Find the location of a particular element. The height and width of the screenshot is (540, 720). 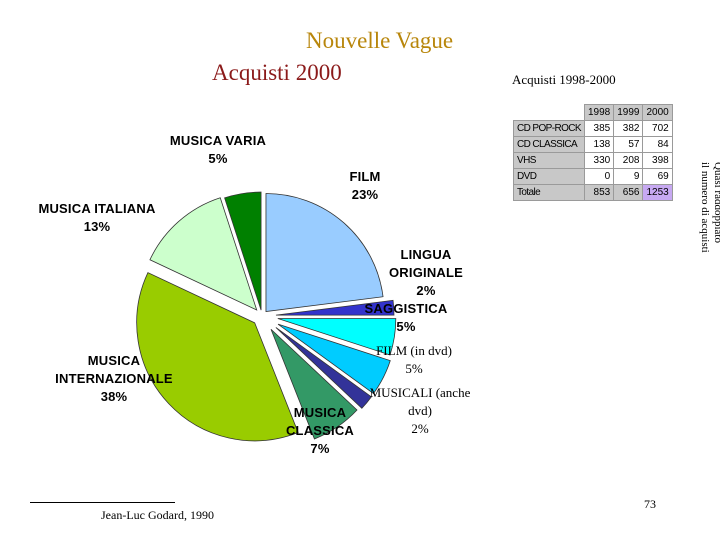

label-saggistica: SAGGISTICA 5% is located at coordinates (406, 317).